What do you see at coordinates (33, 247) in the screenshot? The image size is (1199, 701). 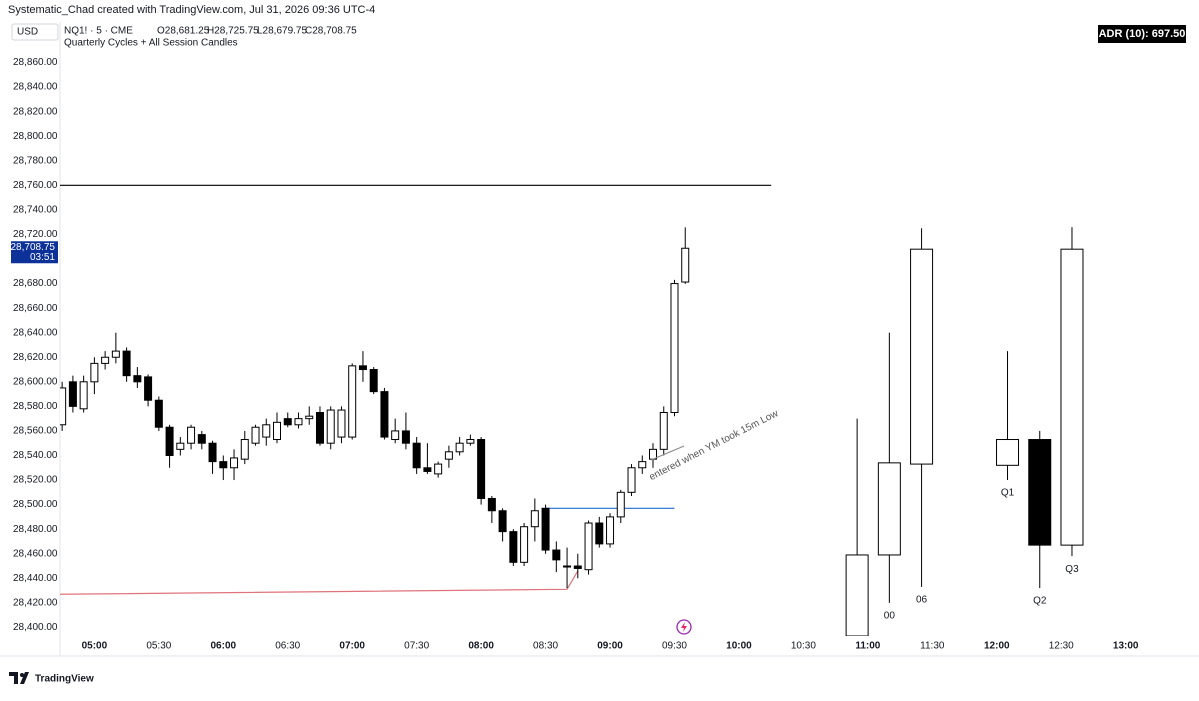 I see `last-price: 28,708.75` at bounding box center [33, 247].